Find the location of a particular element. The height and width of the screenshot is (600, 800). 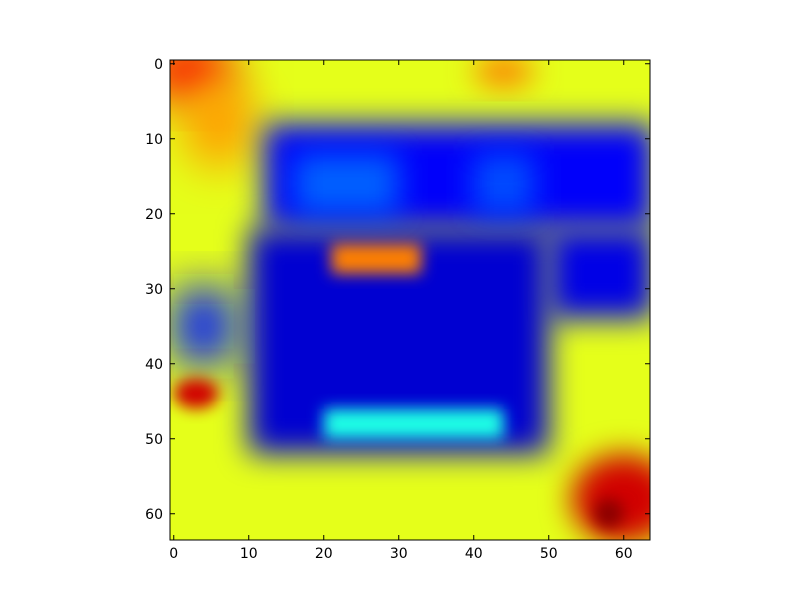

x-tick-label: 20 is located at coordinates (324, 554).